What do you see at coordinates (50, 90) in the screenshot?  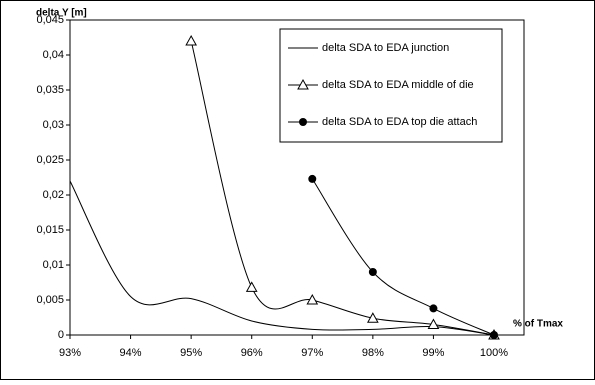 I see `y-tick-label: 0,035` at bounding box center [50, 90].